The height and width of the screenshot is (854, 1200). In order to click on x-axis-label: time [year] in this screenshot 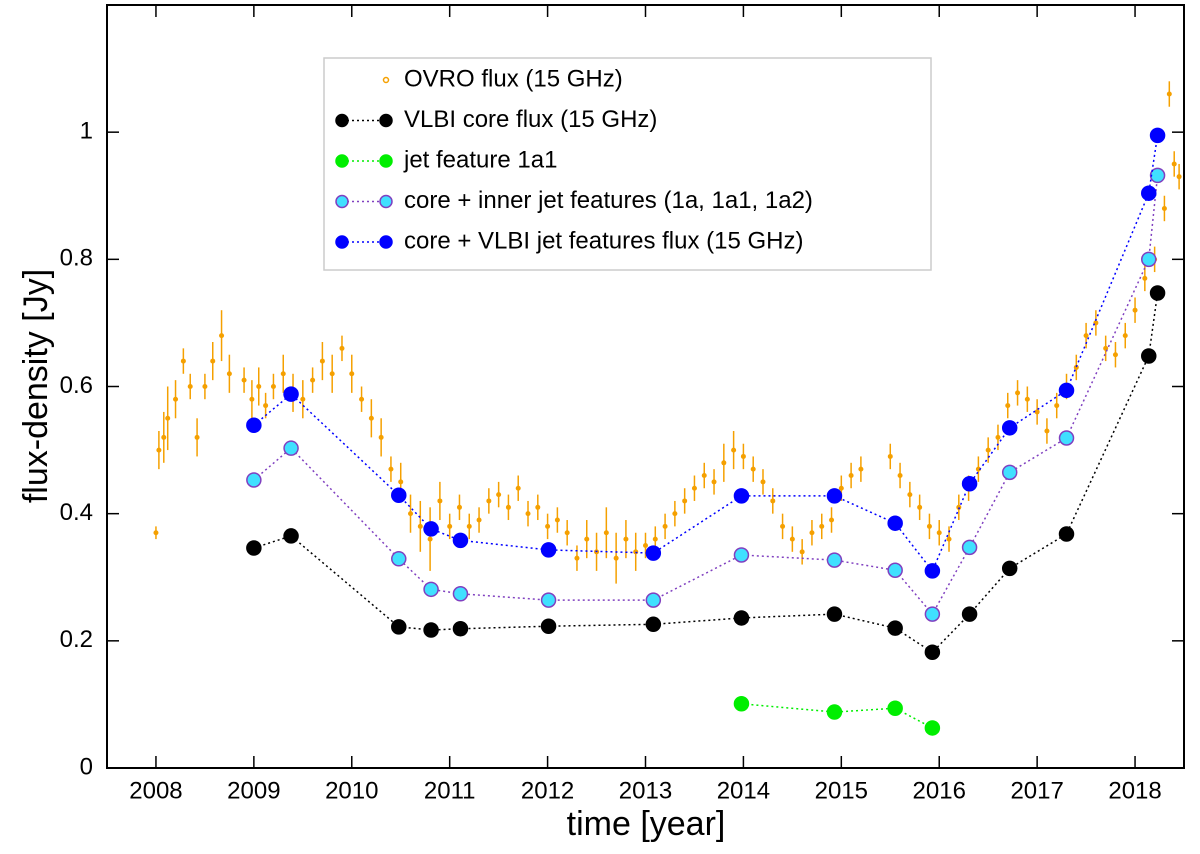, I will do `click(646, 824)`.